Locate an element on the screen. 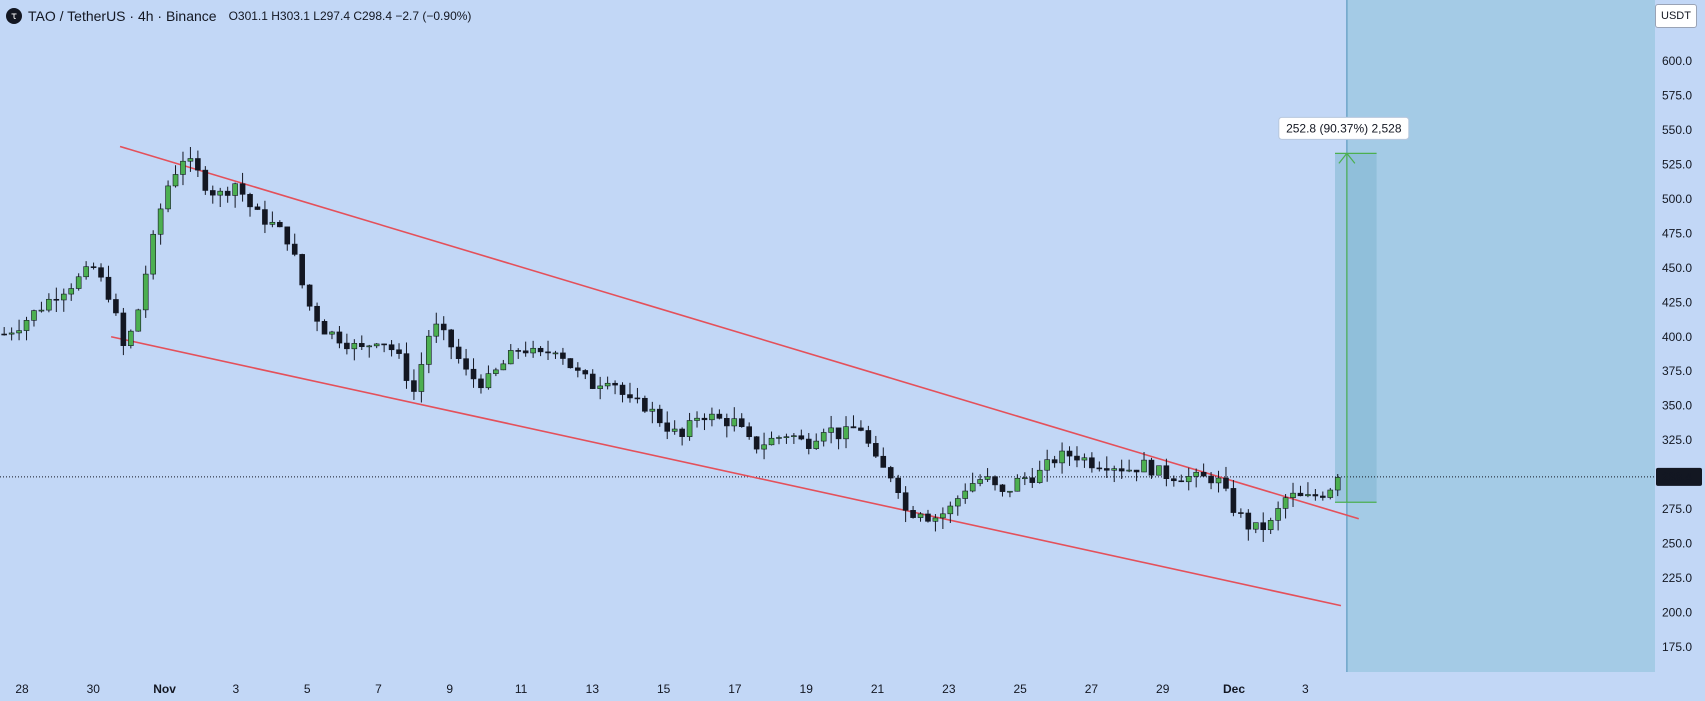 Image resolution: width=1705 pixels, height=701 pixels. price-axis-panel is located at coordinates (1680, 350).